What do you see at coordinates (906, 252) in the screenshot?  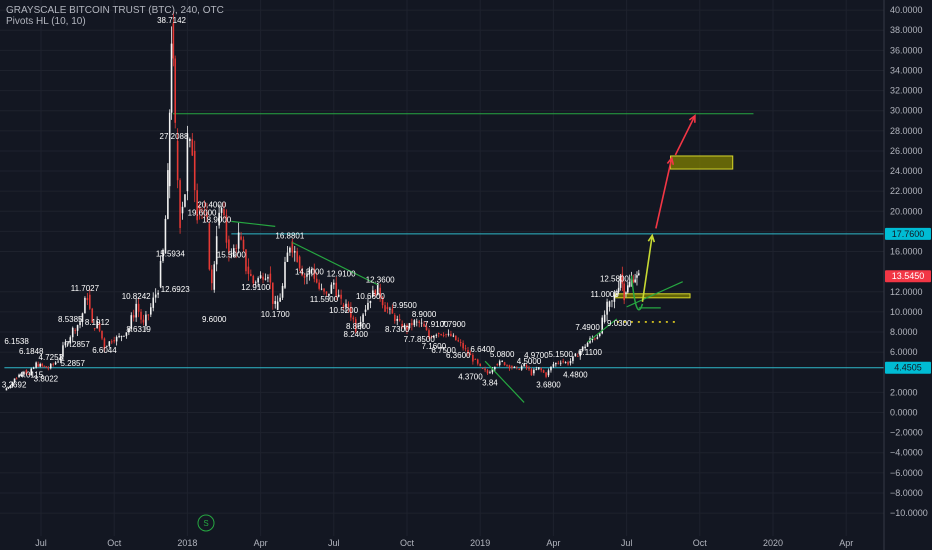 I see `y-tick-label: 16.0000` at bounding box center [906, 252].